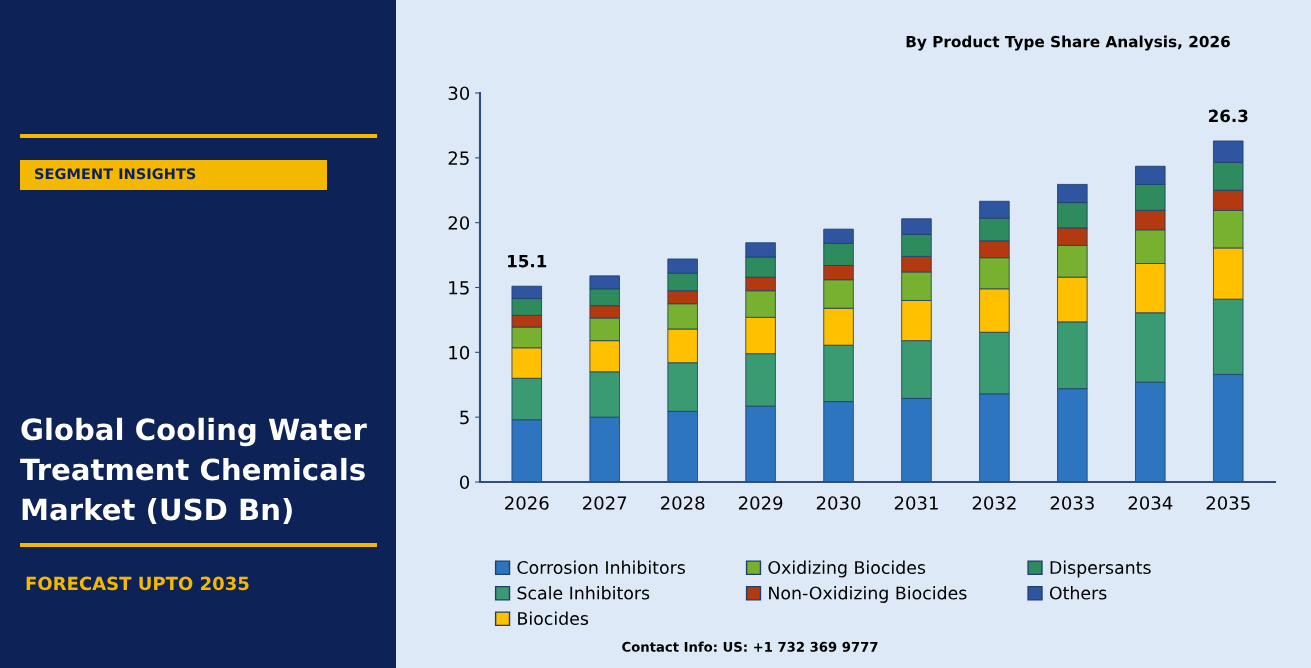 This screenshot has height=668, width=1311. I want to click on x-tick-label: 2032, so click(994, 503).